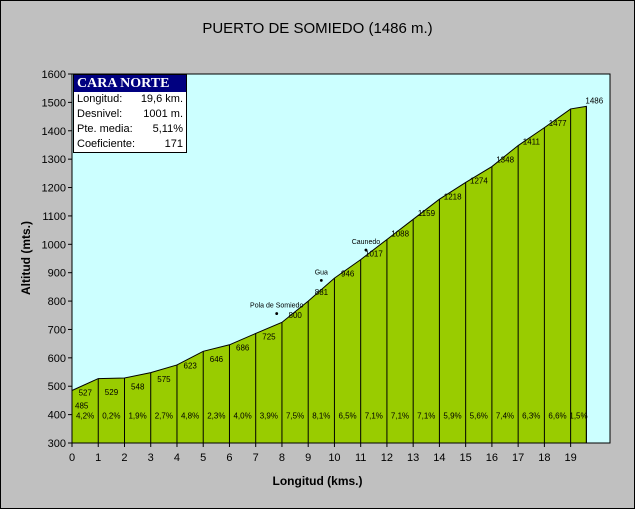 The height and width of the screenshot is (509, 635). What do you see at coordinates (57, 359) in the screenshot?
I see `y-tick-label: 600` at bounding box center [57, 359].